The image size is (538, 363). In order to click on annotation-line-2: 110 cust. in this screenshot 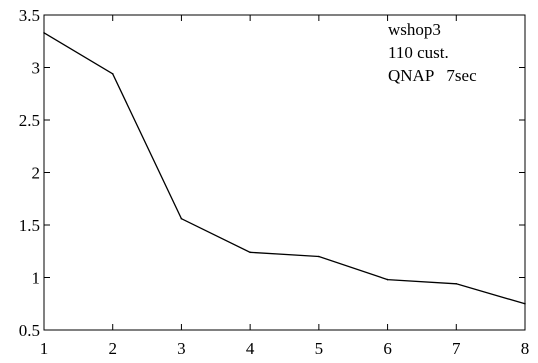, I will do `click(418, 52)`.